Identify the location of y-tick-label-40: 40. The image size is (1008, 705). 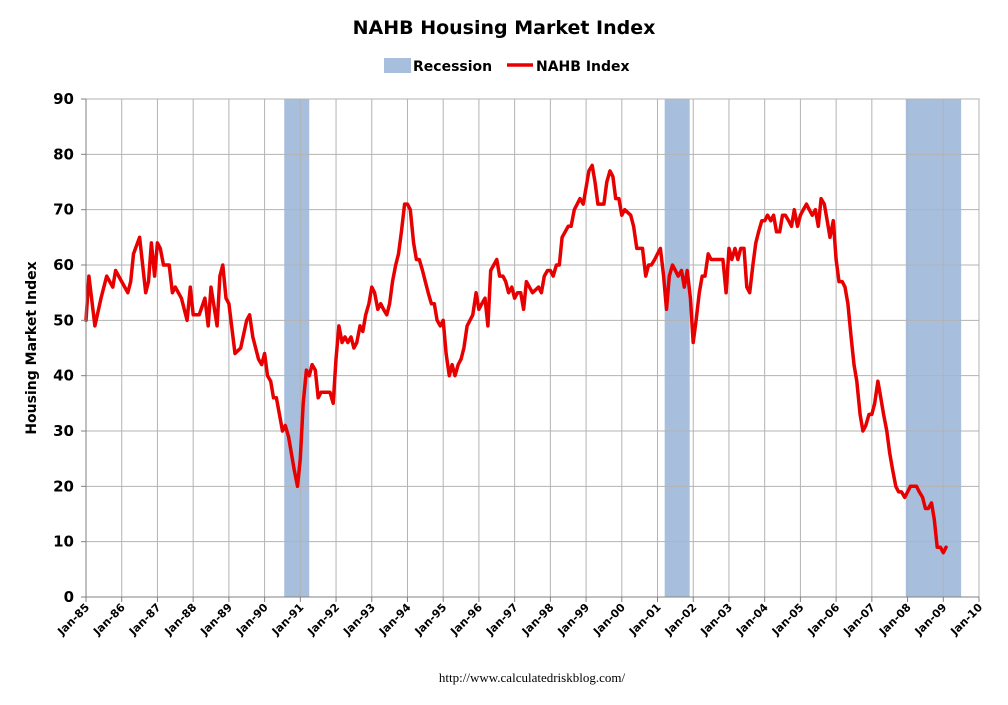
(63, 376).